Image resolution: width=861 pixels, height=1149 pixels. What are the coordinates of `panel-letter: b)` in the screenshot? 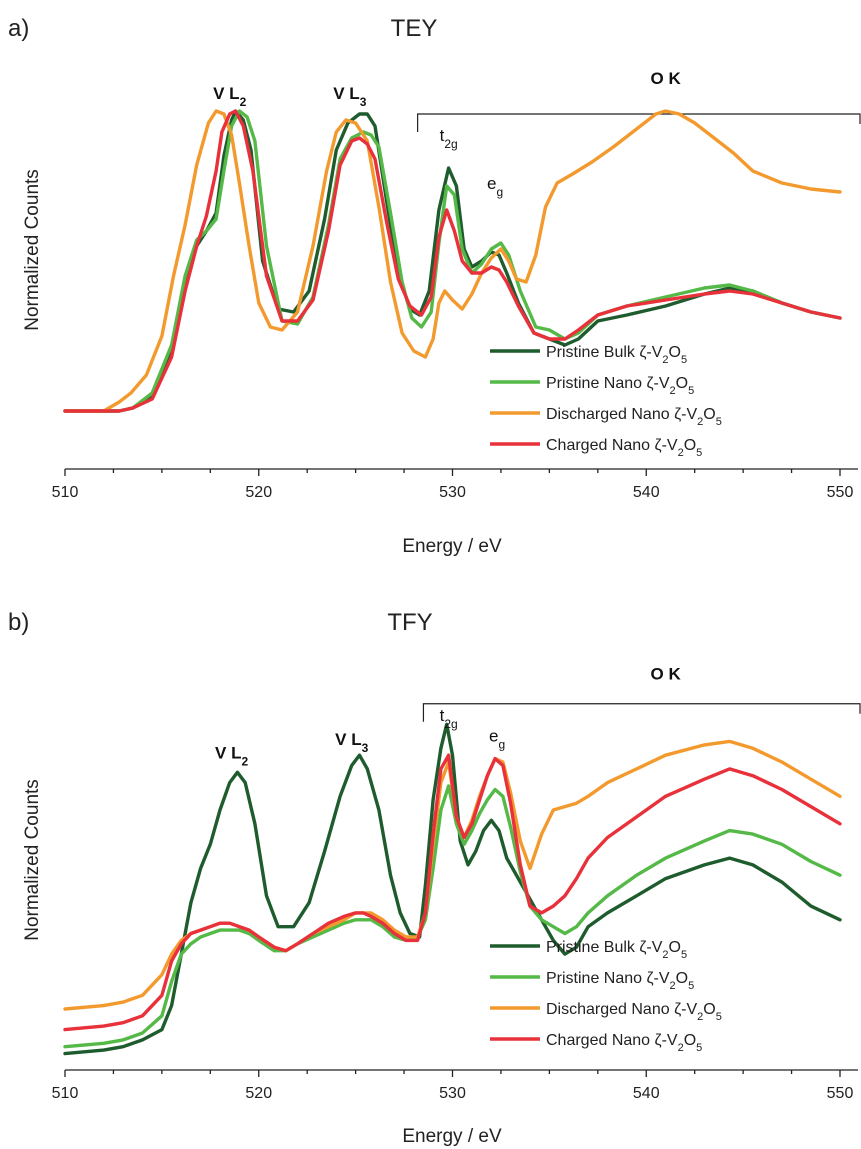 It's located at (18, 622).